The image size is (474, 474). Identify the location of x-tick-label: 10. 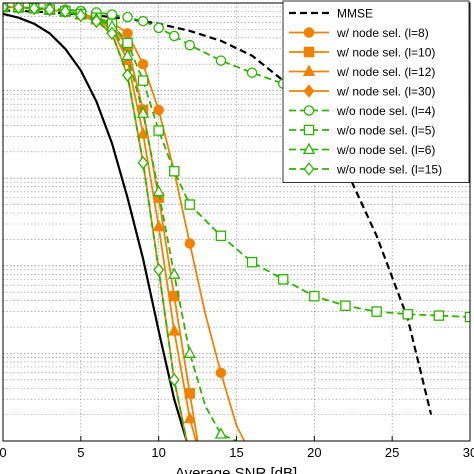
(158, 452).